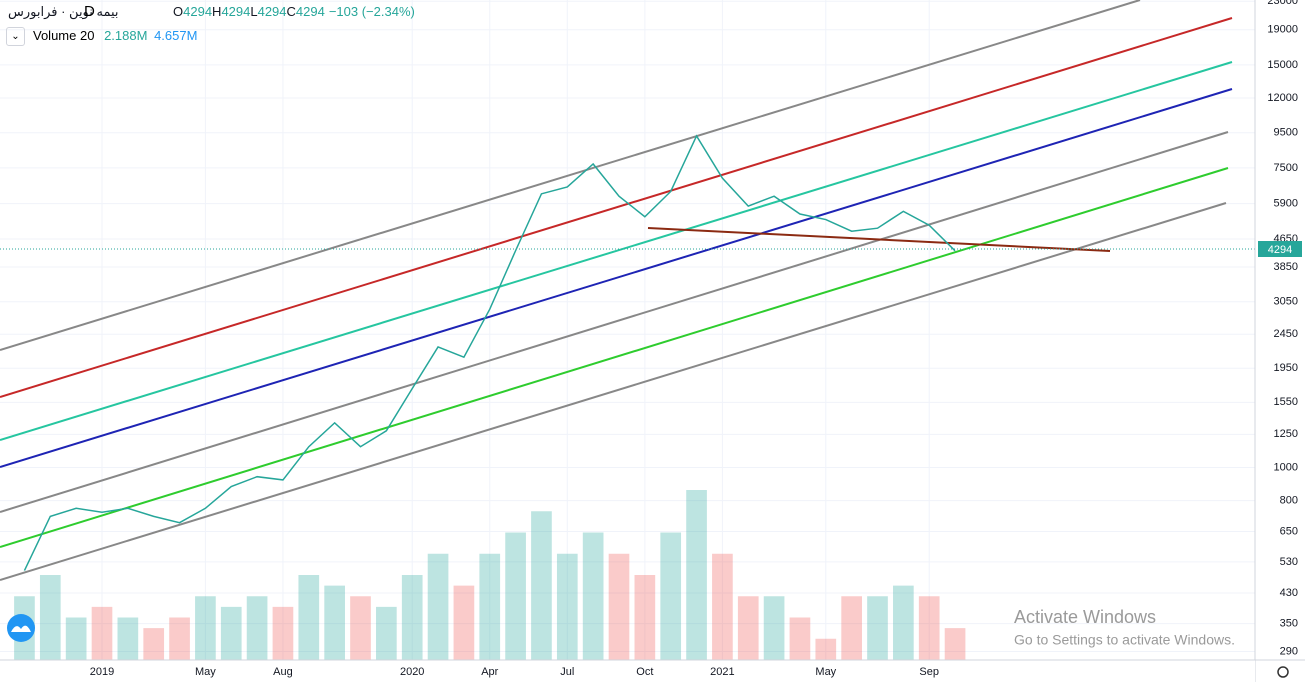 The height and width of the screenshot is (682, 1305). Describe the element at coordinates (1286, 168) in the screenshot. I see `y-tick-label: 7500` at that location.